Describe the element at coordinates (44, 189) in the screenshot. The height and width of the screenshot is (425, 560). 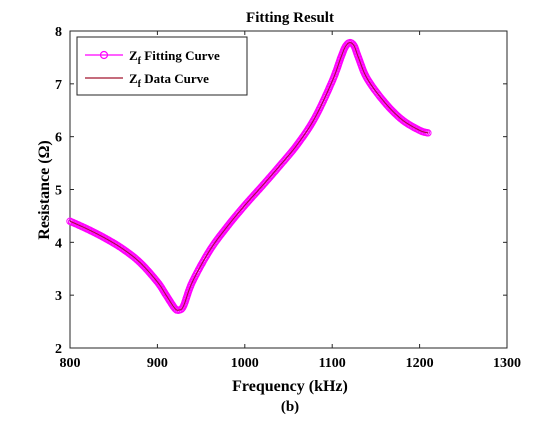
I see `y-axis-title: Resistance (Ω)` at that location.